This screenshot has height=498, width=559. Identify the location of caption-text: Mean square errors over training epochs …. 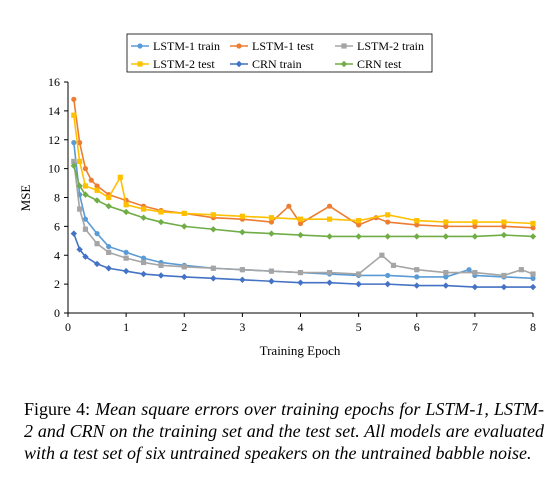
(284, 431).